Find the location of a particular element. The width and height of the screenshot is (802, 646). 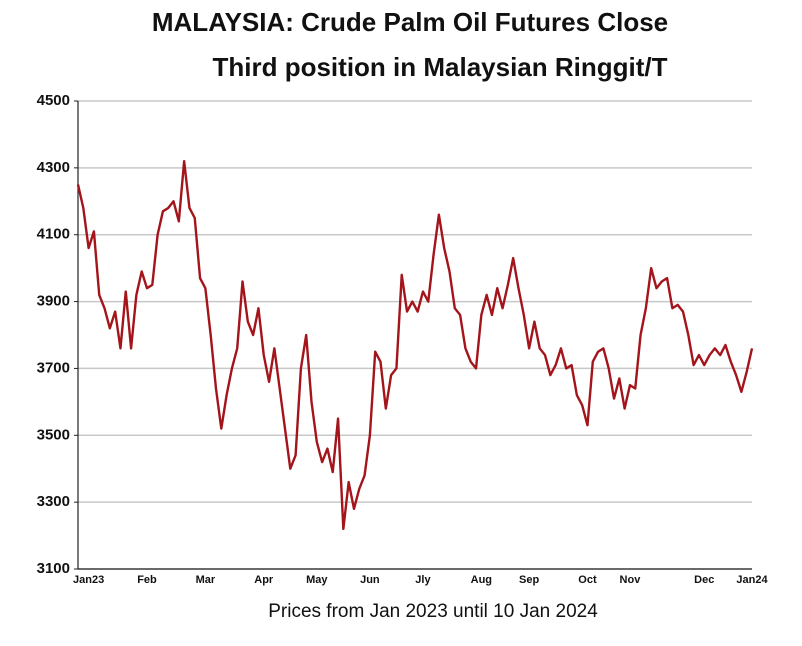

y-tick-label: 4300 is located at coordinates (53, 167).